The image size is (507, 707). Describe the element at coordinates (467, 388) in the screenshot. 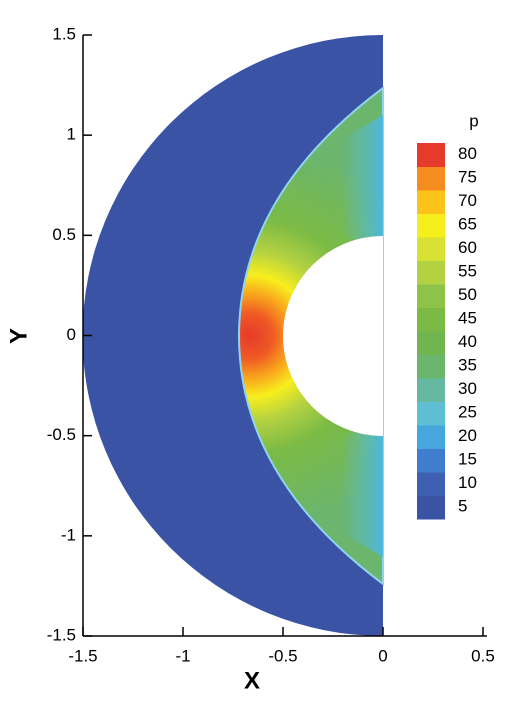

I see `colorbar-label: 30` at that location.